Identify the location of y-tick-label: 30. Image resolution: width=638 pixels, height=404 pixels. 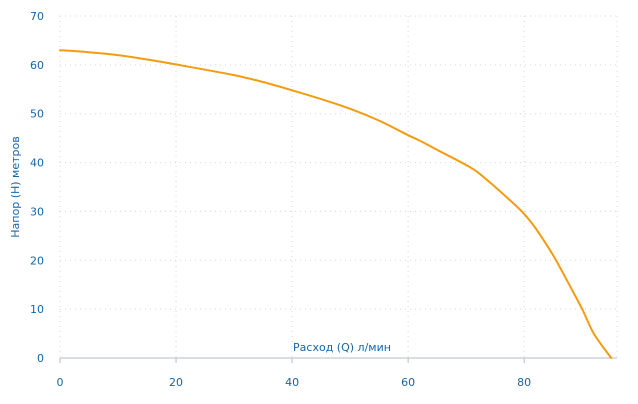
(37, 211).